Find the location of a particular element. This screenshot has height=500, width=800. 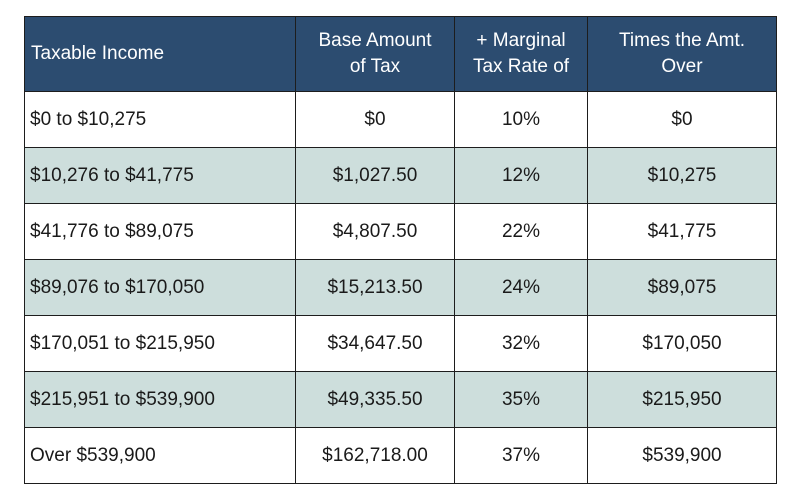

header-taxable-income: Taxable Income is located at coordinates (160, 54).